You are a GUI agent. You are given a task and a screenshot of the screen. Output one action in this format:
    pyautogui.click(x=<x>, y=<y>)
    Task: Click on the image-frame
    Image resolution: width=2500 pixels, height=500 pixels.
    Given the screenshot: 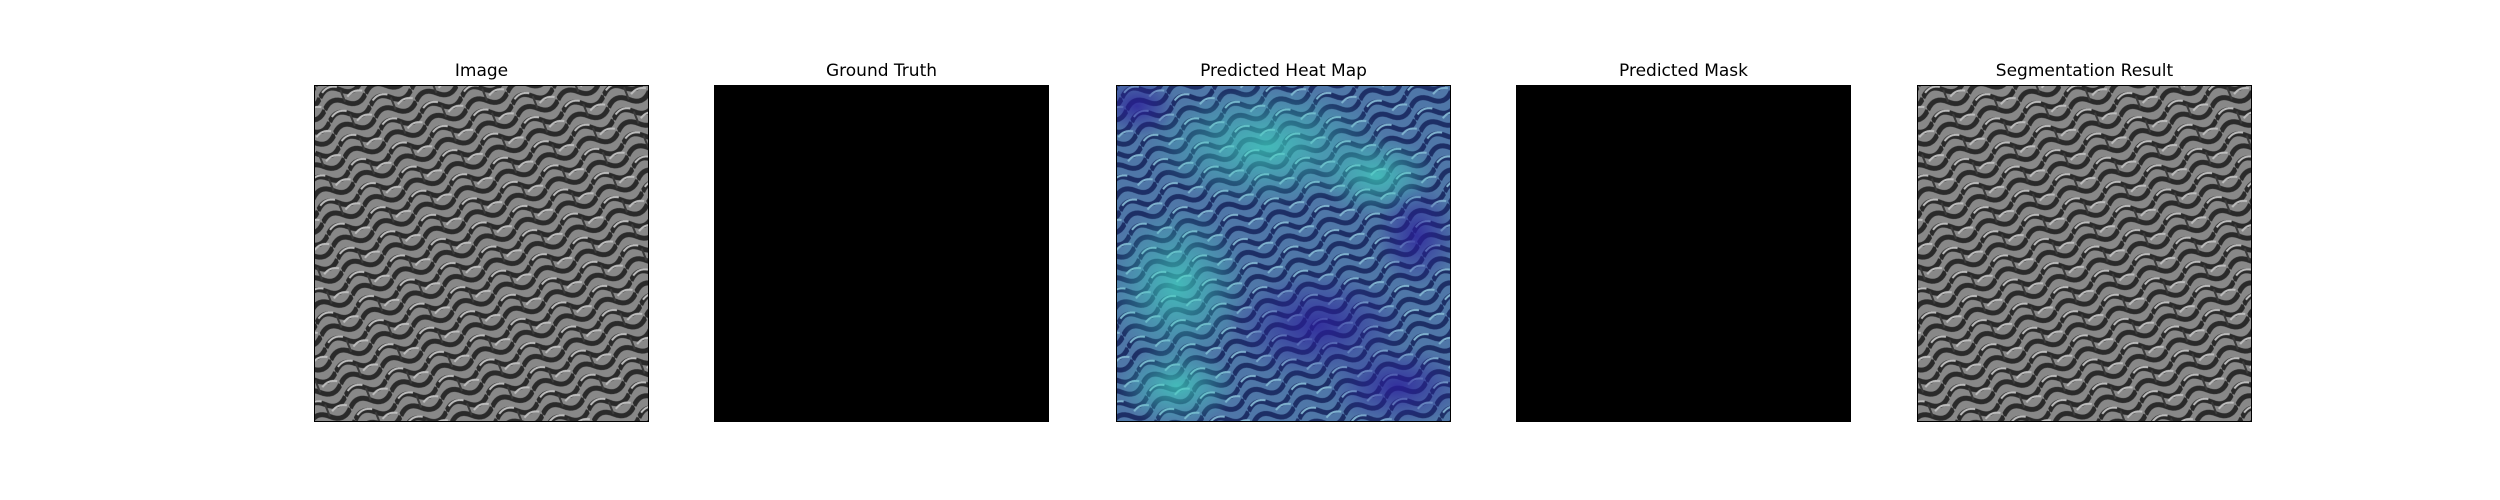 What is the action you would take?
    pyautogui.click(x=481, y=253)
    